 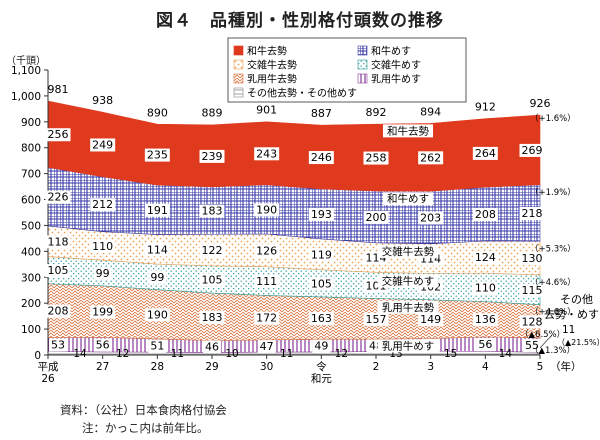 I want to click on y-tick-label: 400, so click(x=31, y=252).